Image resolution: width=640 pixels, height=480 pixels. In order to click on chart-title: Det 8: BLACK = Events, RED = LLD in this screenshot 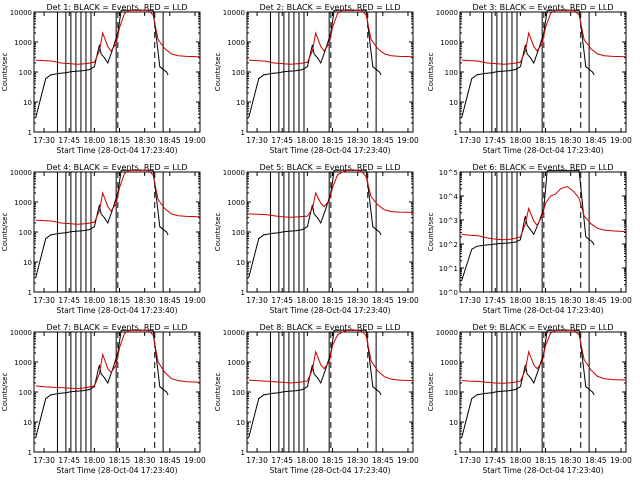, I will do `click(330, 327)`.